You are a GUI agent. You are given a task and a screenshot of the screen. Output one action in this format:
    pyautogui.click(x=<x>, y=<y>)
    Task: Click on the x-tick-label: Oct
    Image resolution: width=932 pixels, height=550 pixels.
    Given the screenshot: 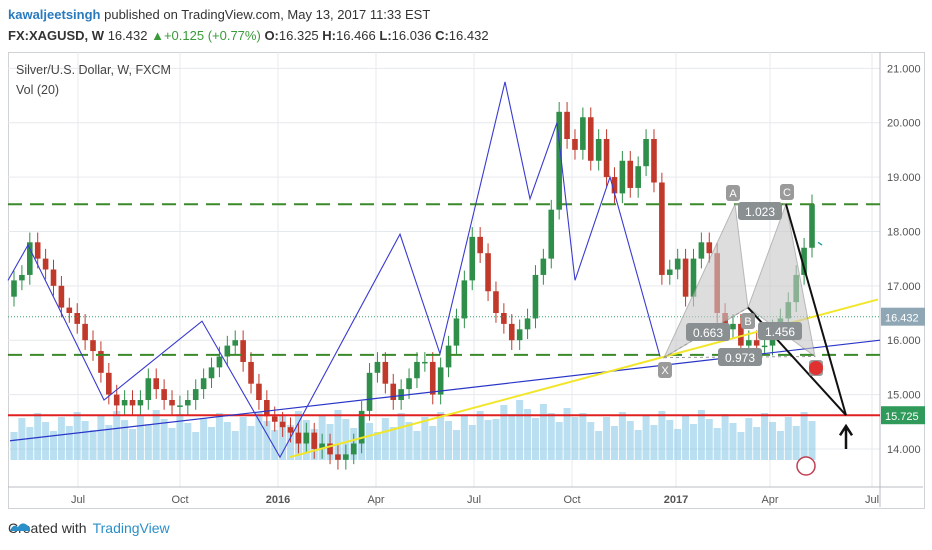 What is the action you would take?
    pyautogui.click(x=179, y=500)
    